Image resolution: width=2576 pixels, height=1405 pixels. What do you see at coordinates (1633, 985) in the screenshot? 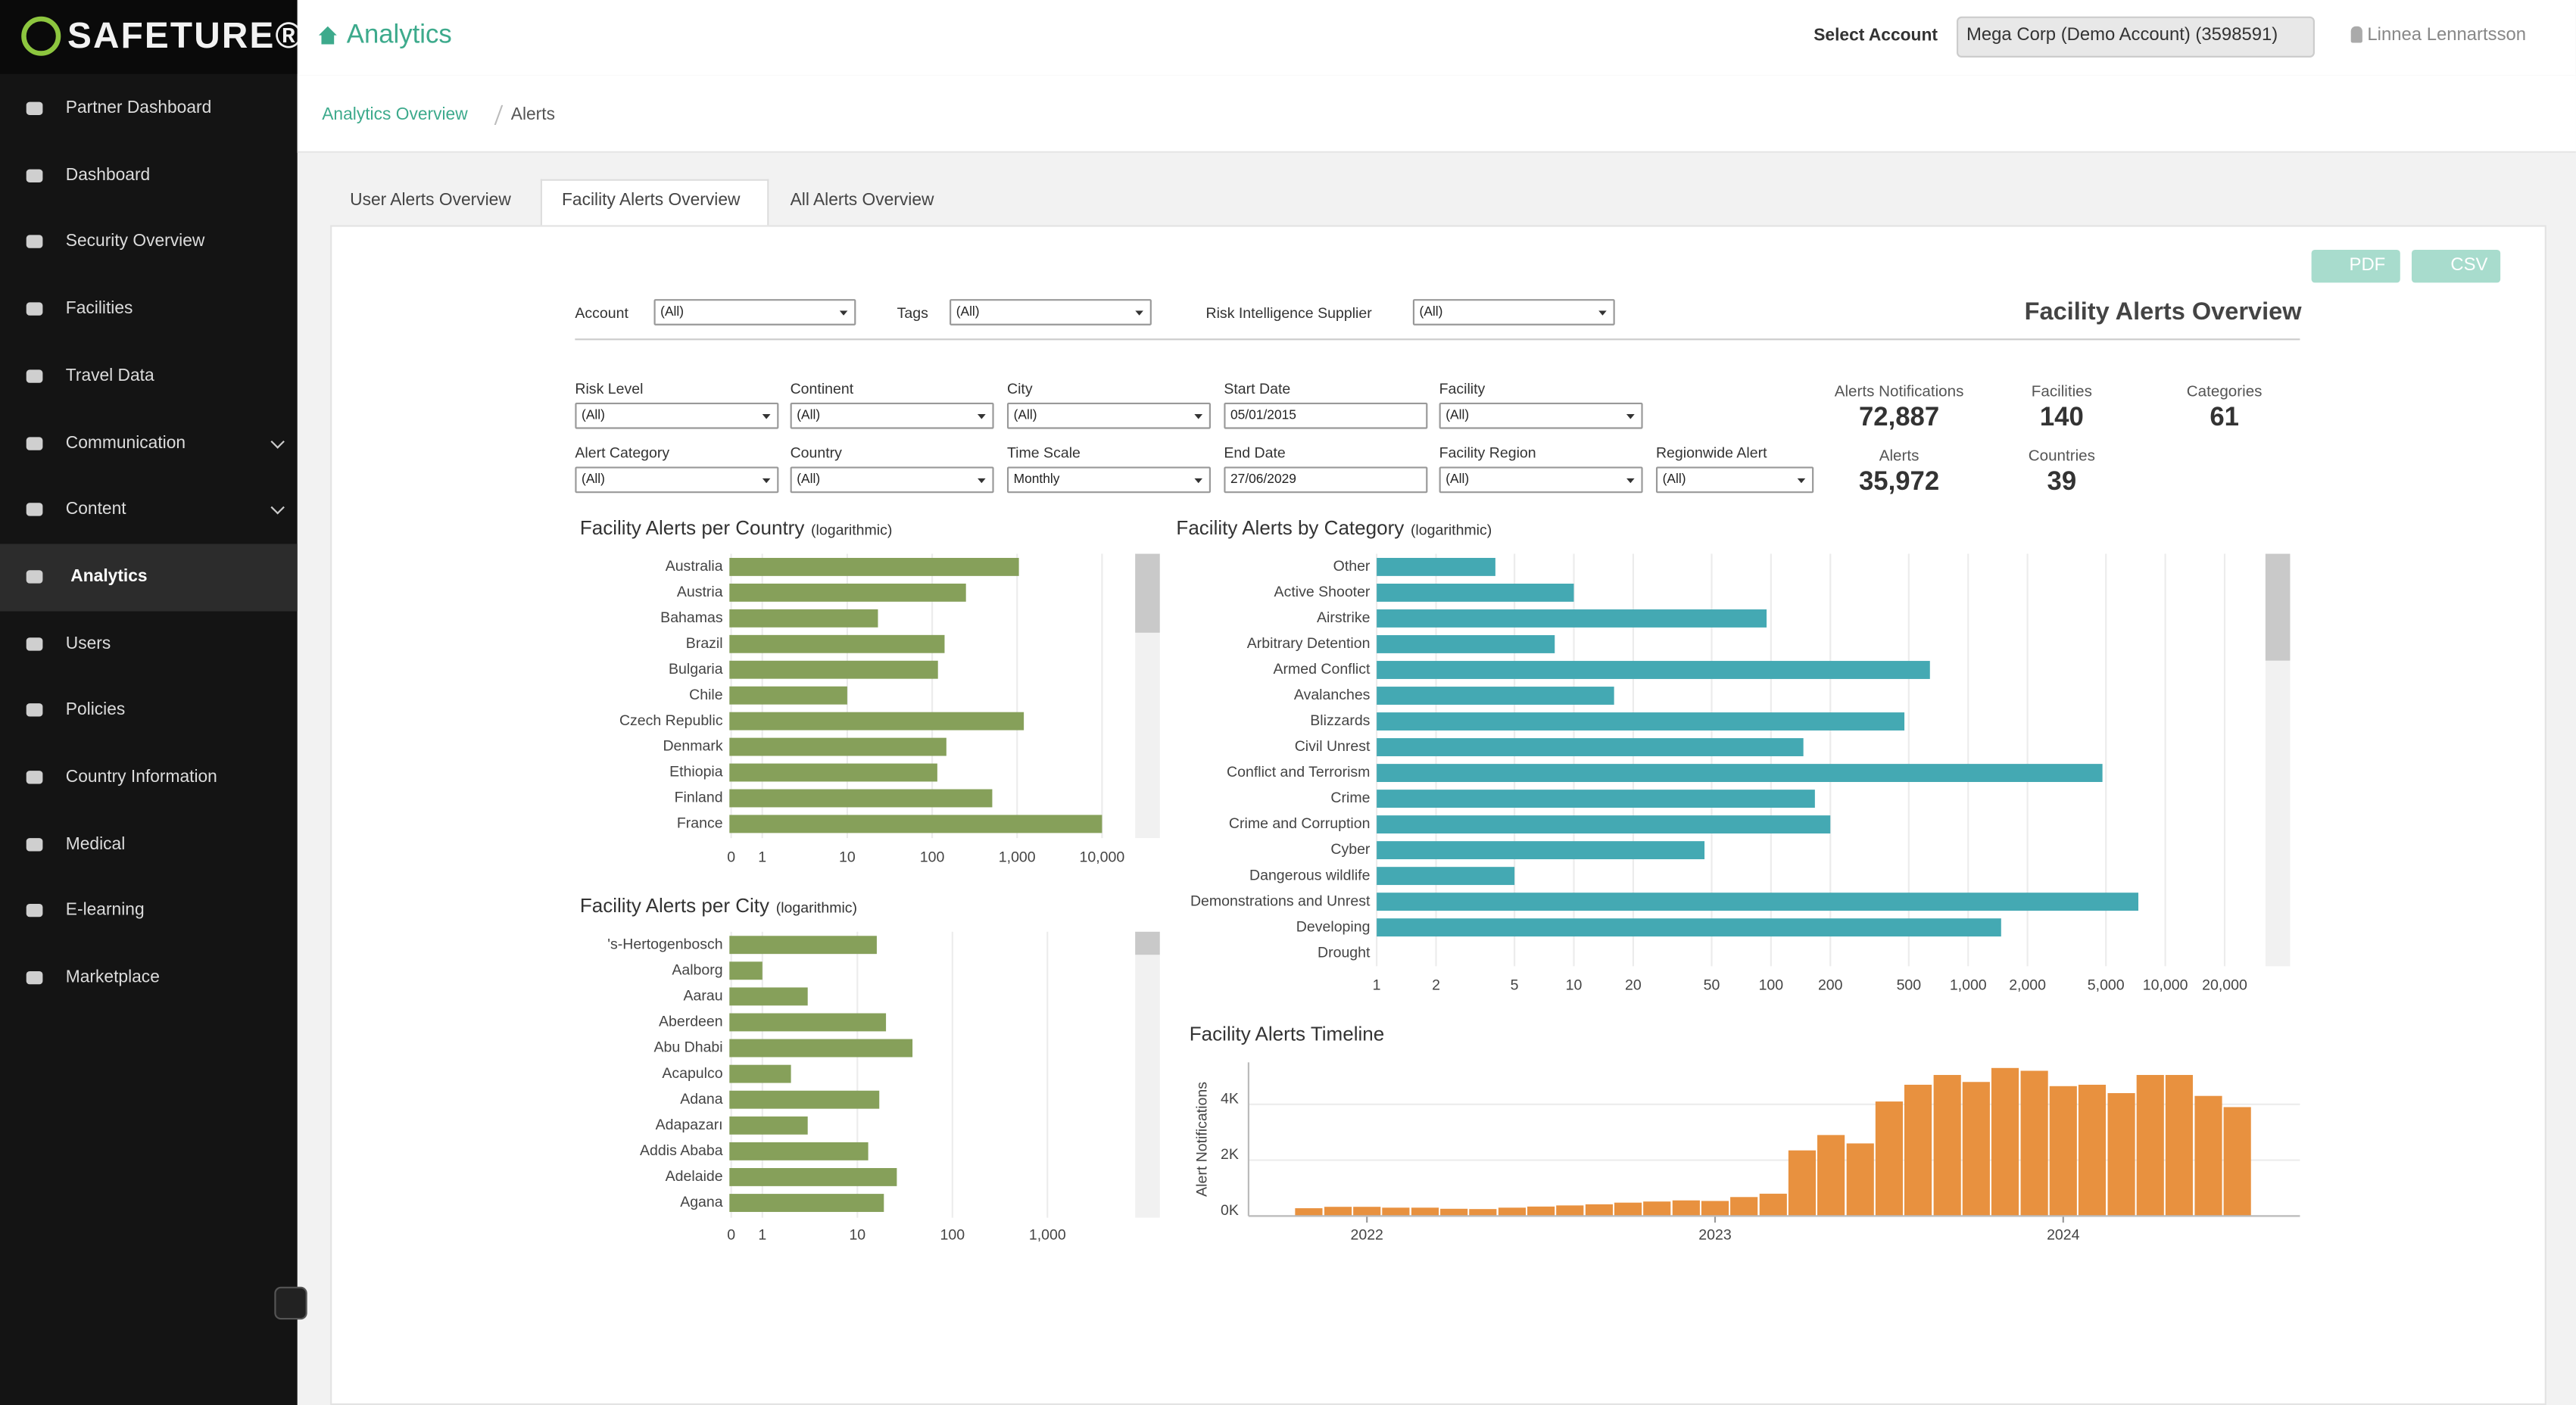
I see `x-tick-label: 20` at bounding box center [1633, 985].